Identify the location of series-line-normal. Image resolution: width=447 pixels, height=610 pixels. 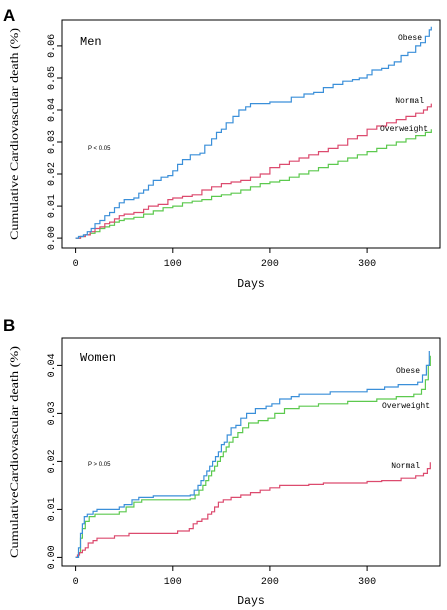
(253, 510).